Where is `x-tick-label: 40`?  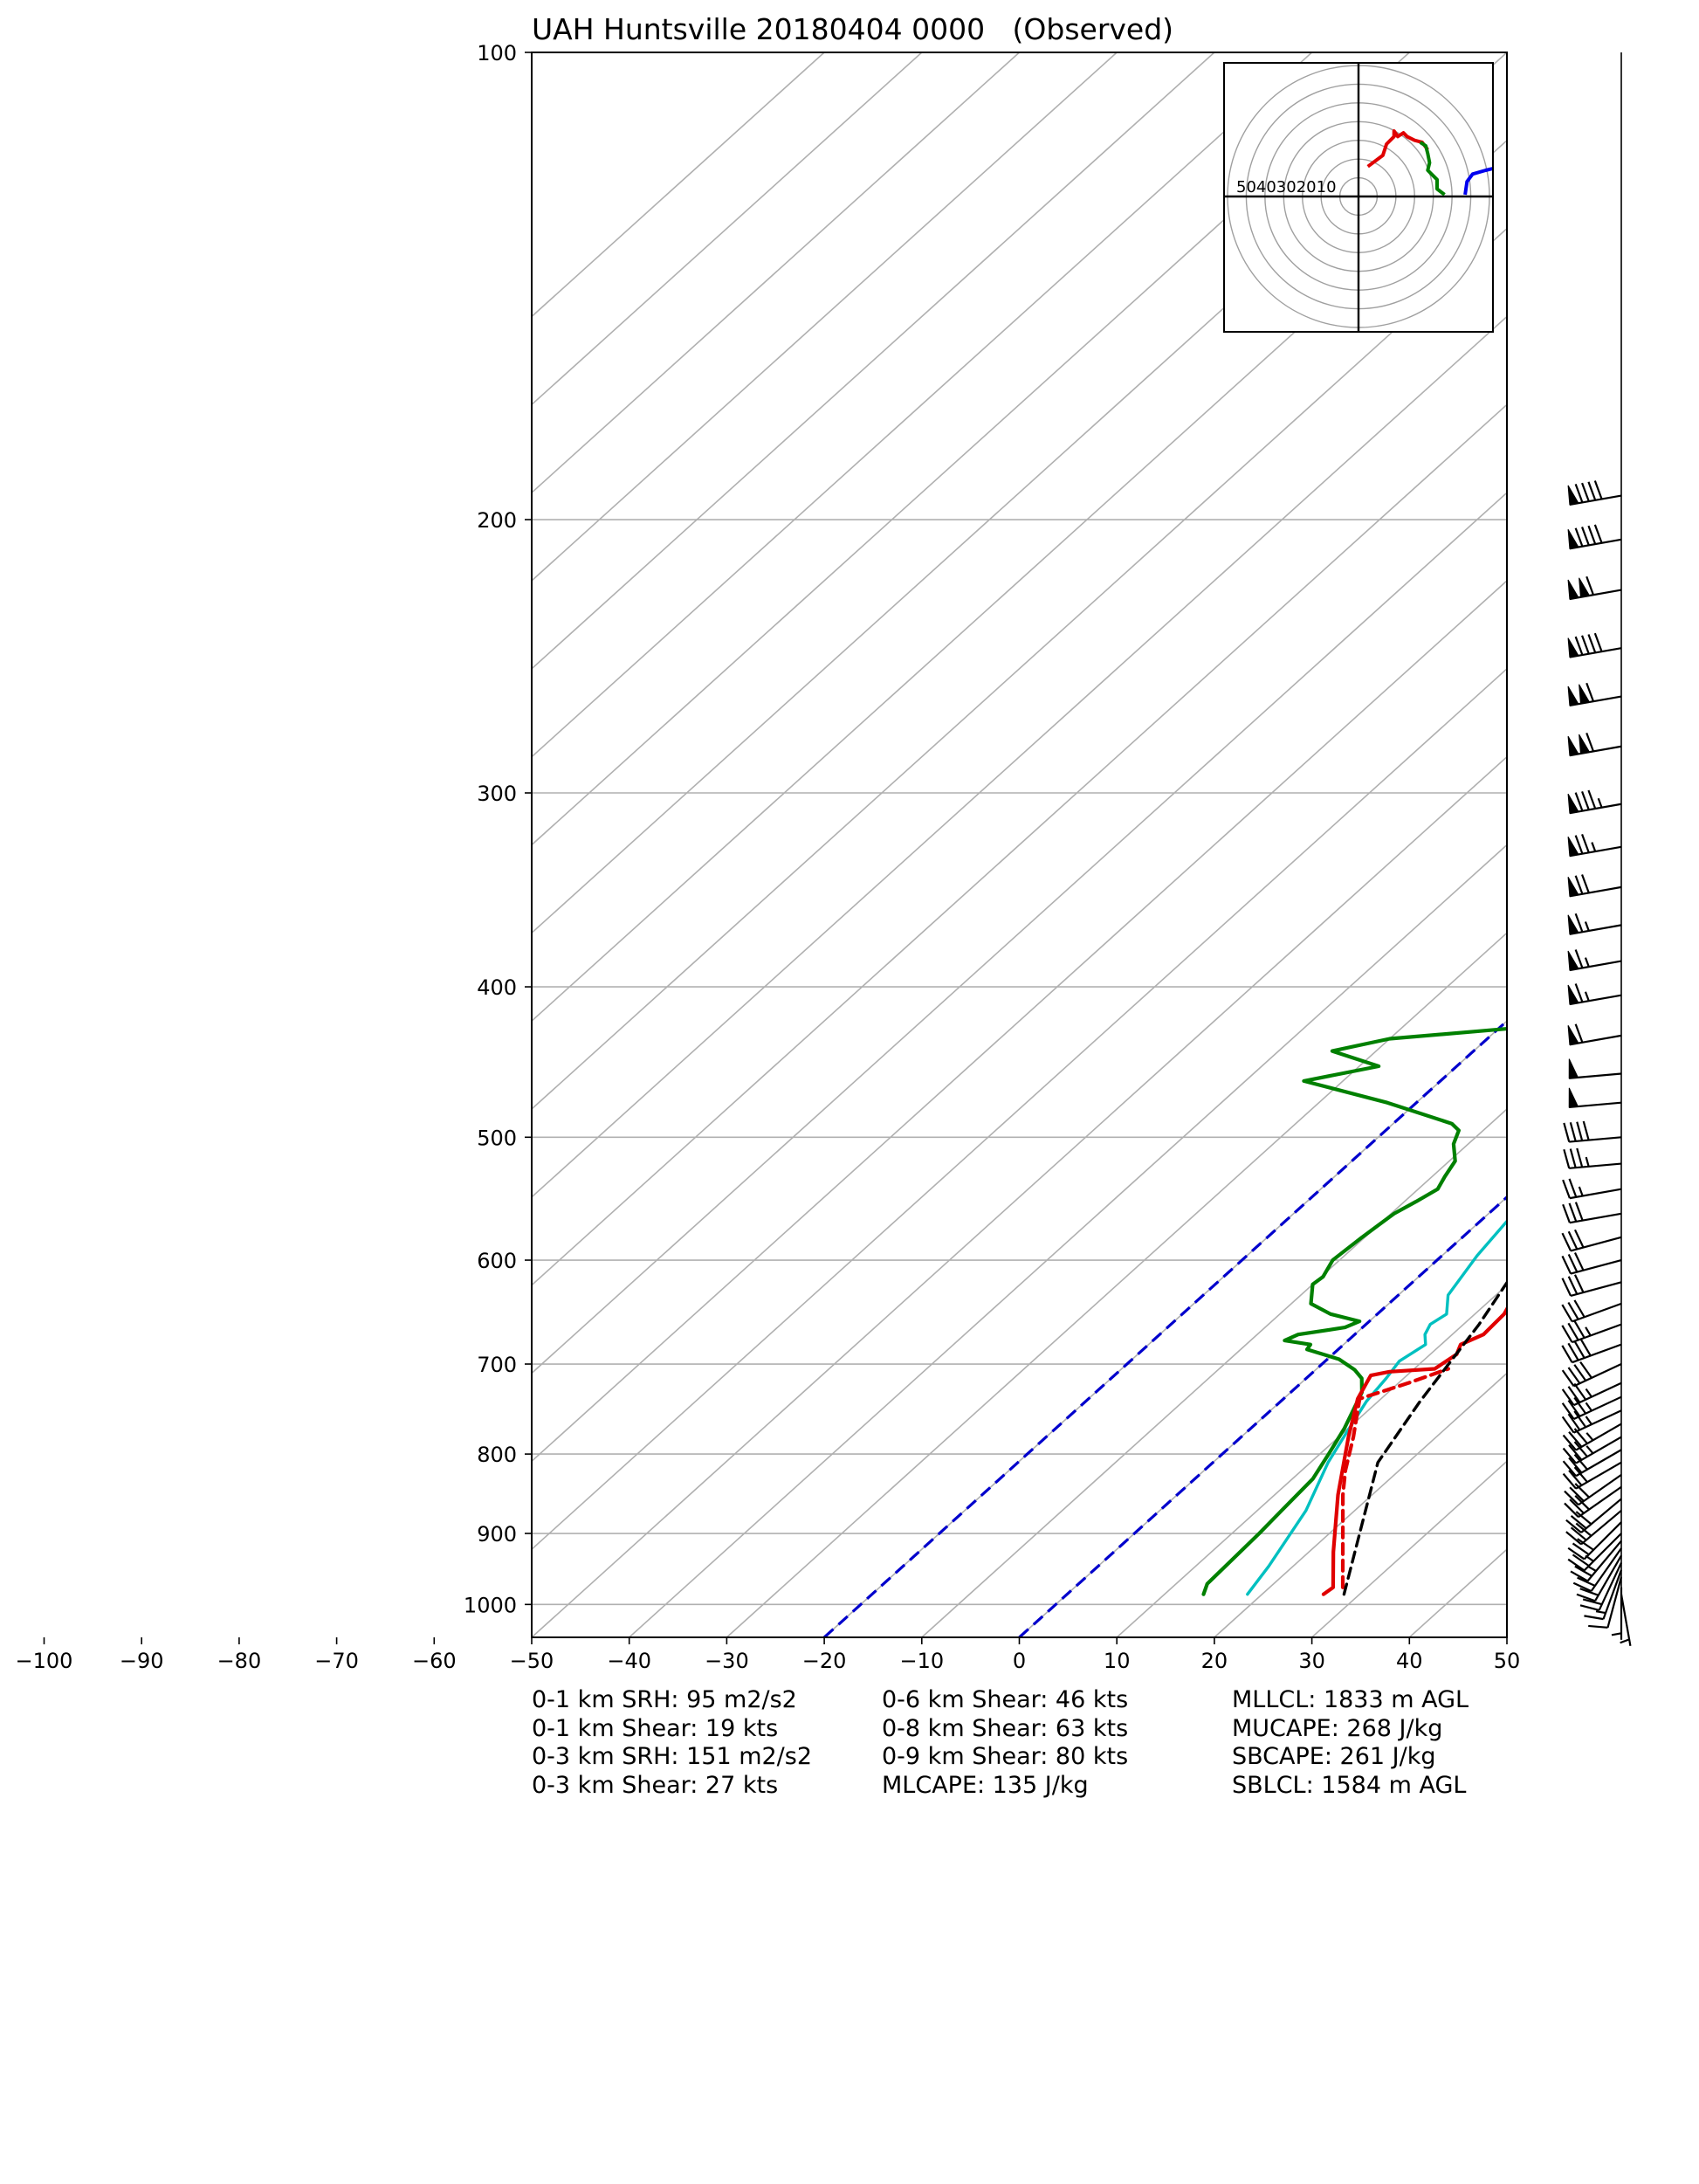 x-tick-label: 40 is located at coordinates (1409, 1661).